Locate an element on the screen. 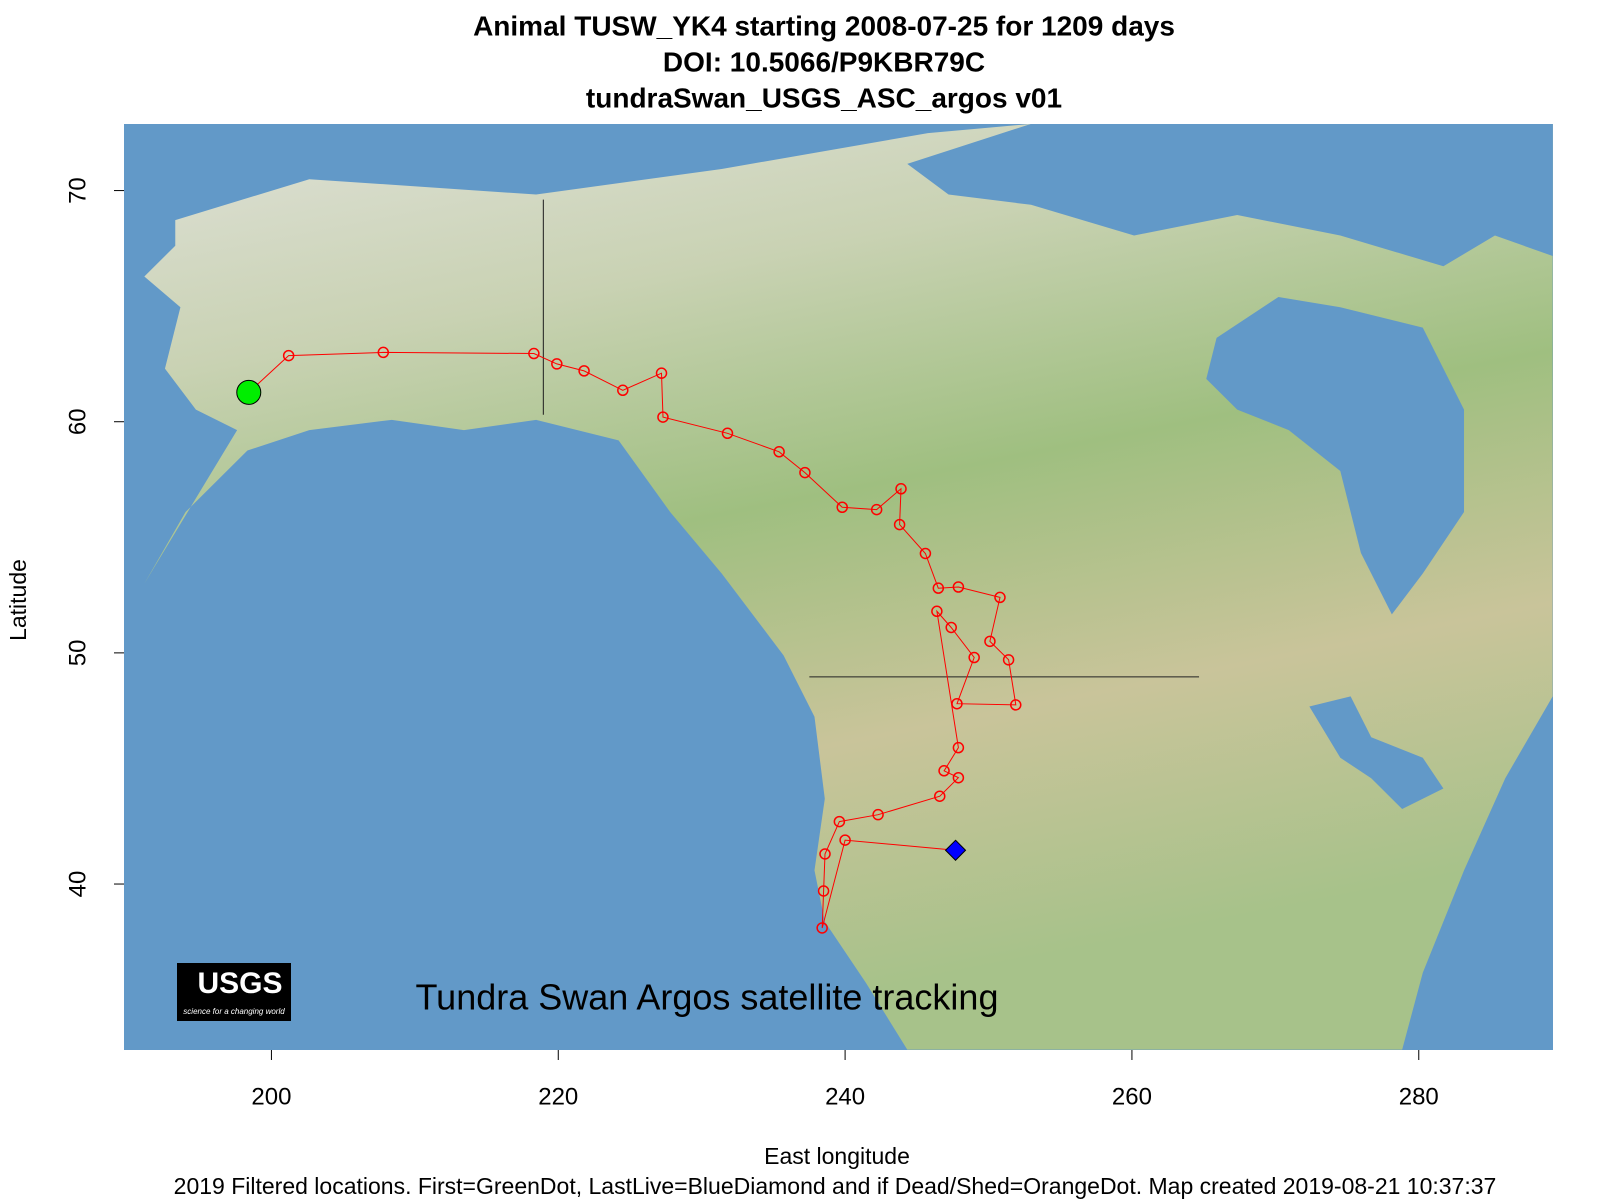  arctic-water is located at coordinates (1230, 195).